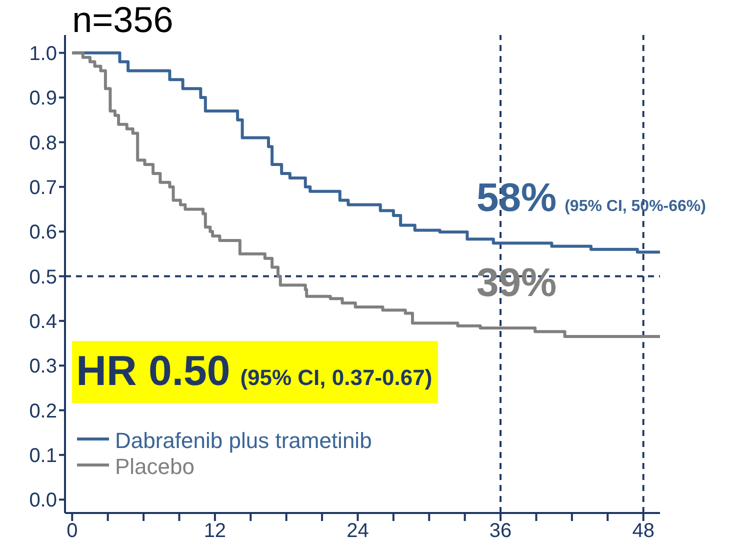 The width and height of the screenshot is (749, 554). Describe the element at coordinates (43, 411) in the screenshot. I see `y-tick-label: 0.2` at that location.